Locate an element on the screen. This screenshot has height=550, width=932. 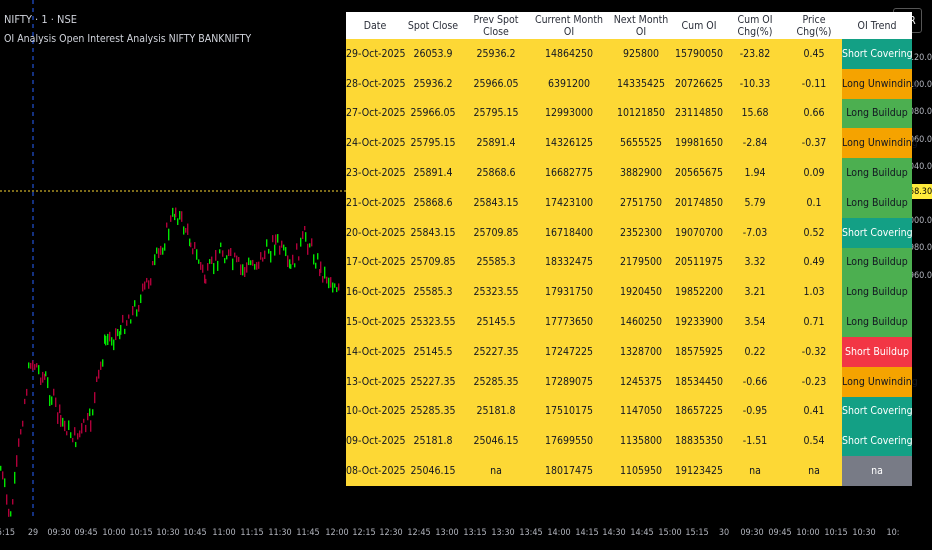
table-cell: 17-Oct-2025 is located at coordinates (376, 262).